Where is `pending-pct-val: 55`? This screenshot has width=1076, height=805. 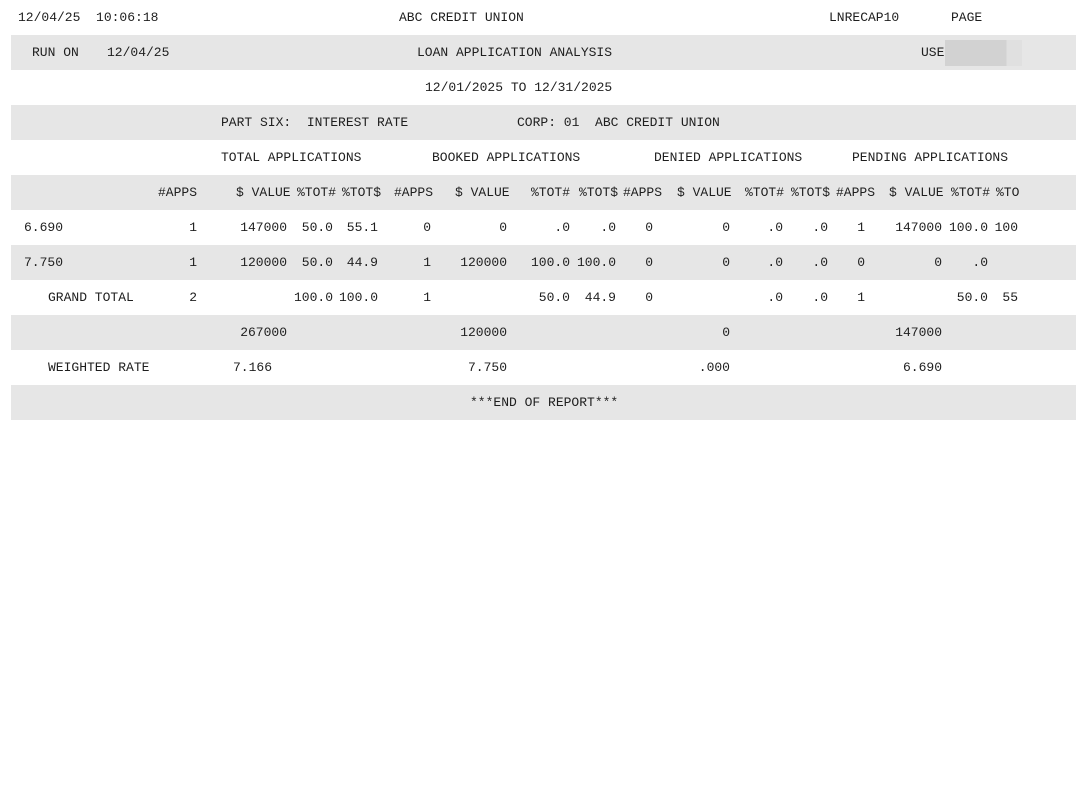
pending-pct-val: 55 is located at coordinates (1010, 297).